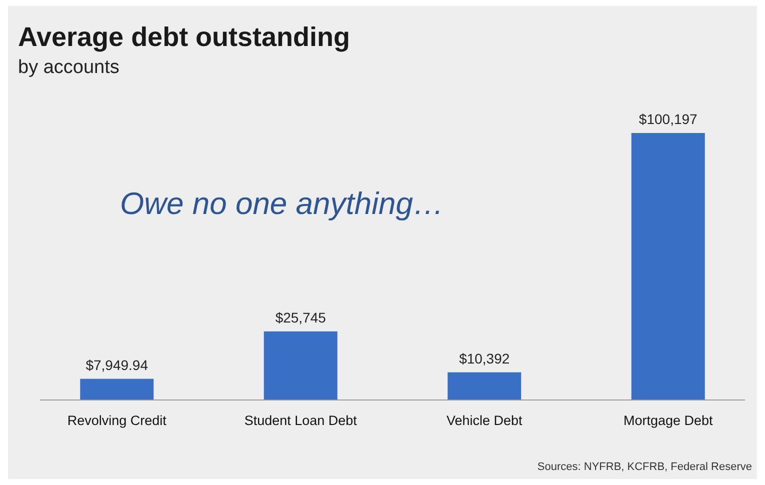  I want to click on x-tick-label: Vehicle Debt, so click(484, 420).